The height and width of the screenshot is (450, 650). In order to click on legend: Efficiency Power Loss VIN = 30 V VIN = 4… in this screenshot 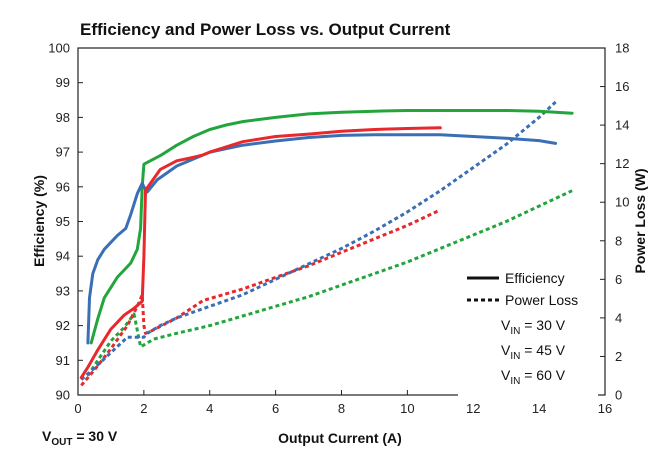, I will do `click(528, 329)`.